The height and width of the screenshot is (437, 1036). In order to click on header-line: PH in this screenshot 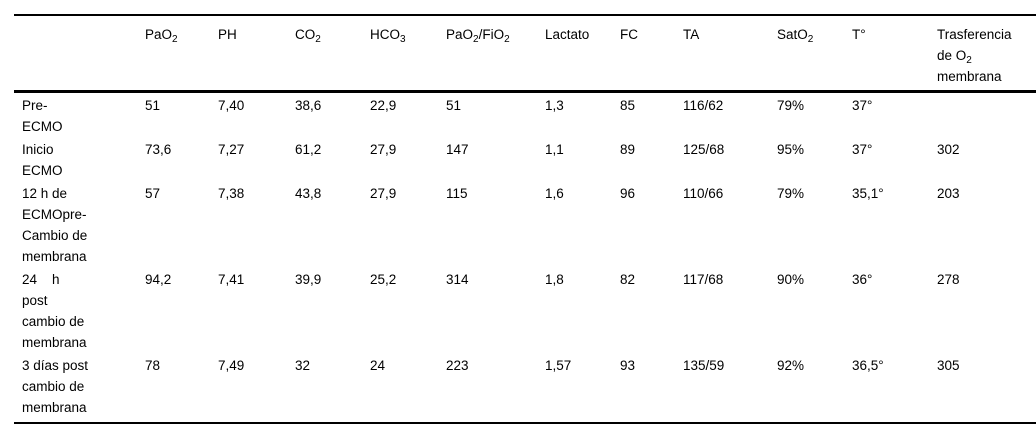, I will do `click(227, 34)`.